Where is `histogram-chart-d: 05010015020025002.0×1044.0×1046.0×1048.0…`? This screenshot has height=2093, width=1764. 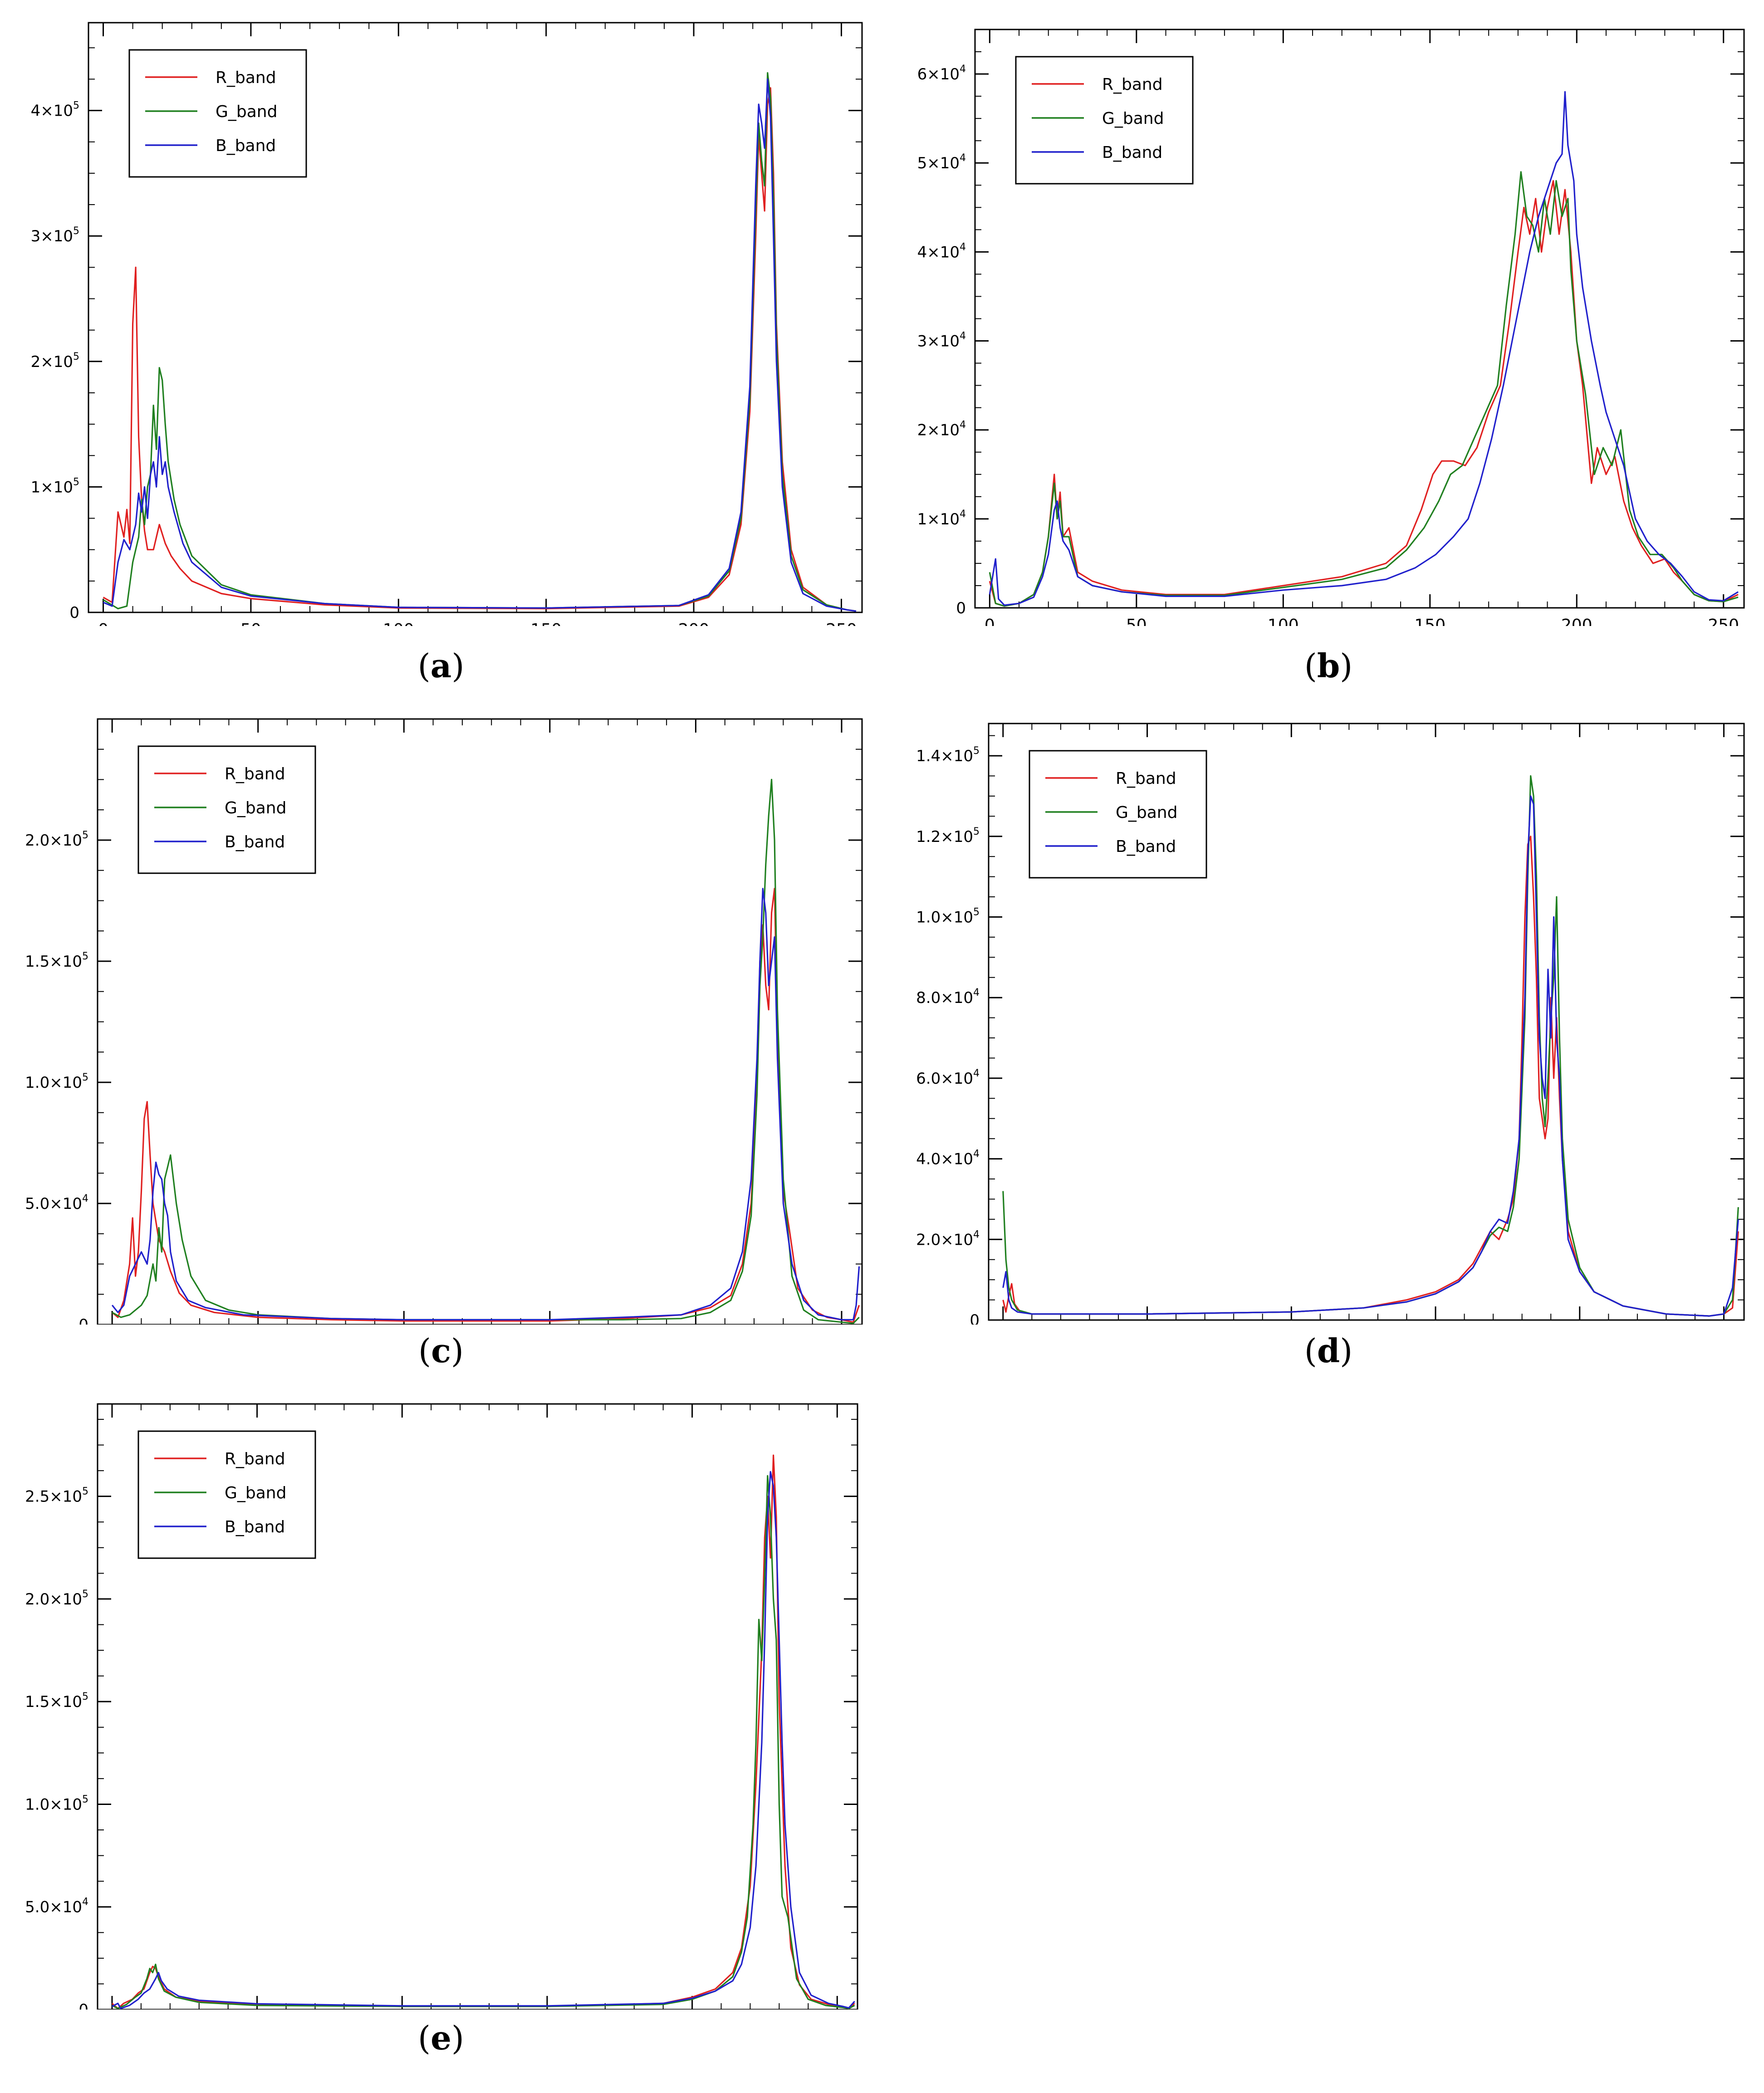 histogram-chart-d: 05010015020025002.0×1044.0×1046.0×1048.0… is located at coordinates (1330, 1035).